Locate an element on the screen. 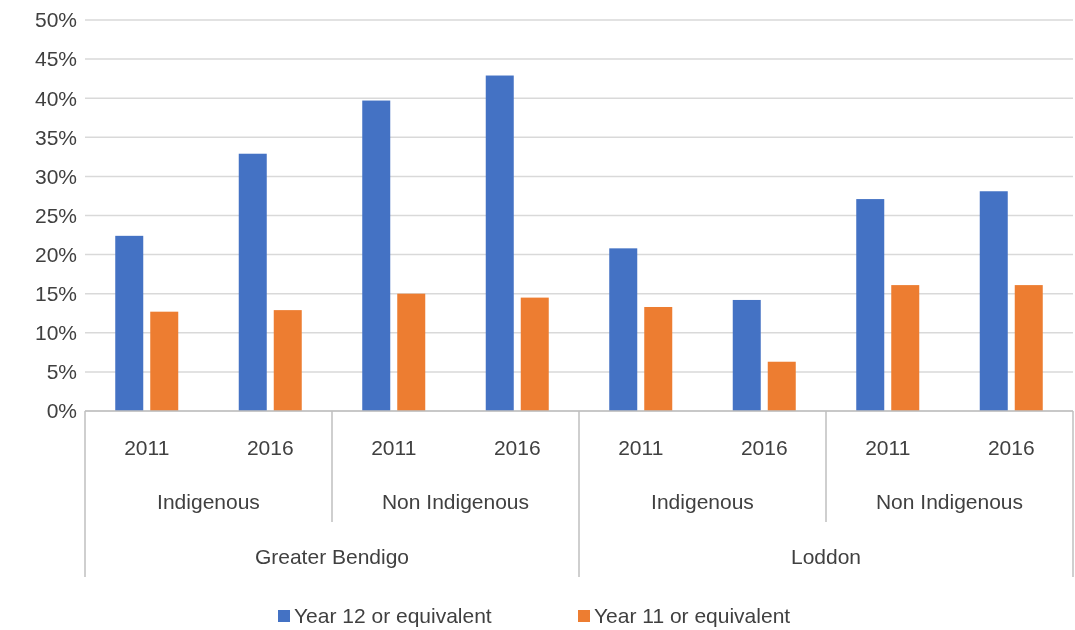 This screenshot has width=1075, height=630. y-tick-label: 5% is located at coordinates (61, 372).